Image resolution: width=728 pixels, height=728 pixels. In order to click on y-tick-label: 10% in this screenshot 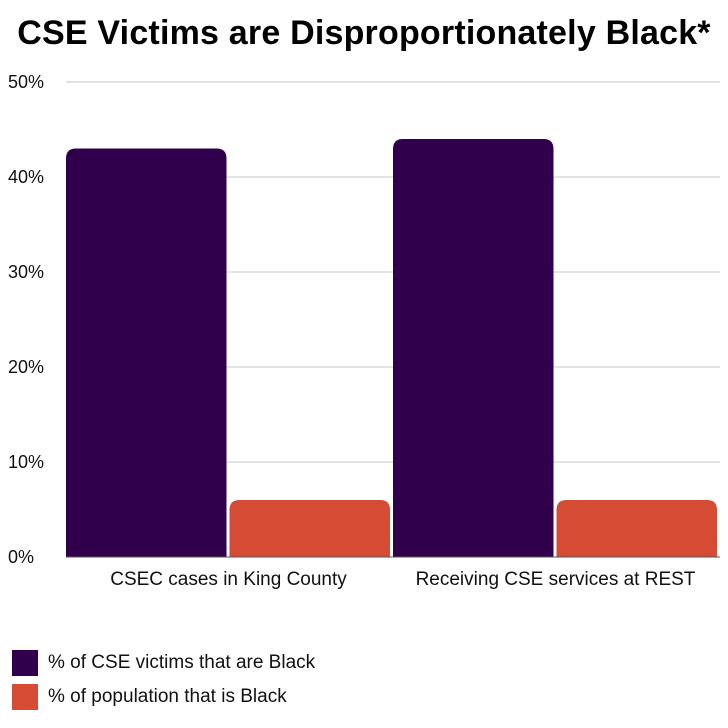, I will do `click(26, 462)`.